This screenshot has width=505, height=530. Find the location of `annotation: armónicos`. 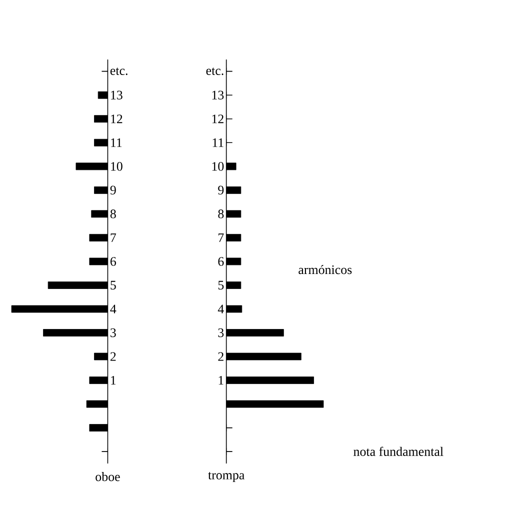

annotation: armónicos is located at coordinates (325, 269).